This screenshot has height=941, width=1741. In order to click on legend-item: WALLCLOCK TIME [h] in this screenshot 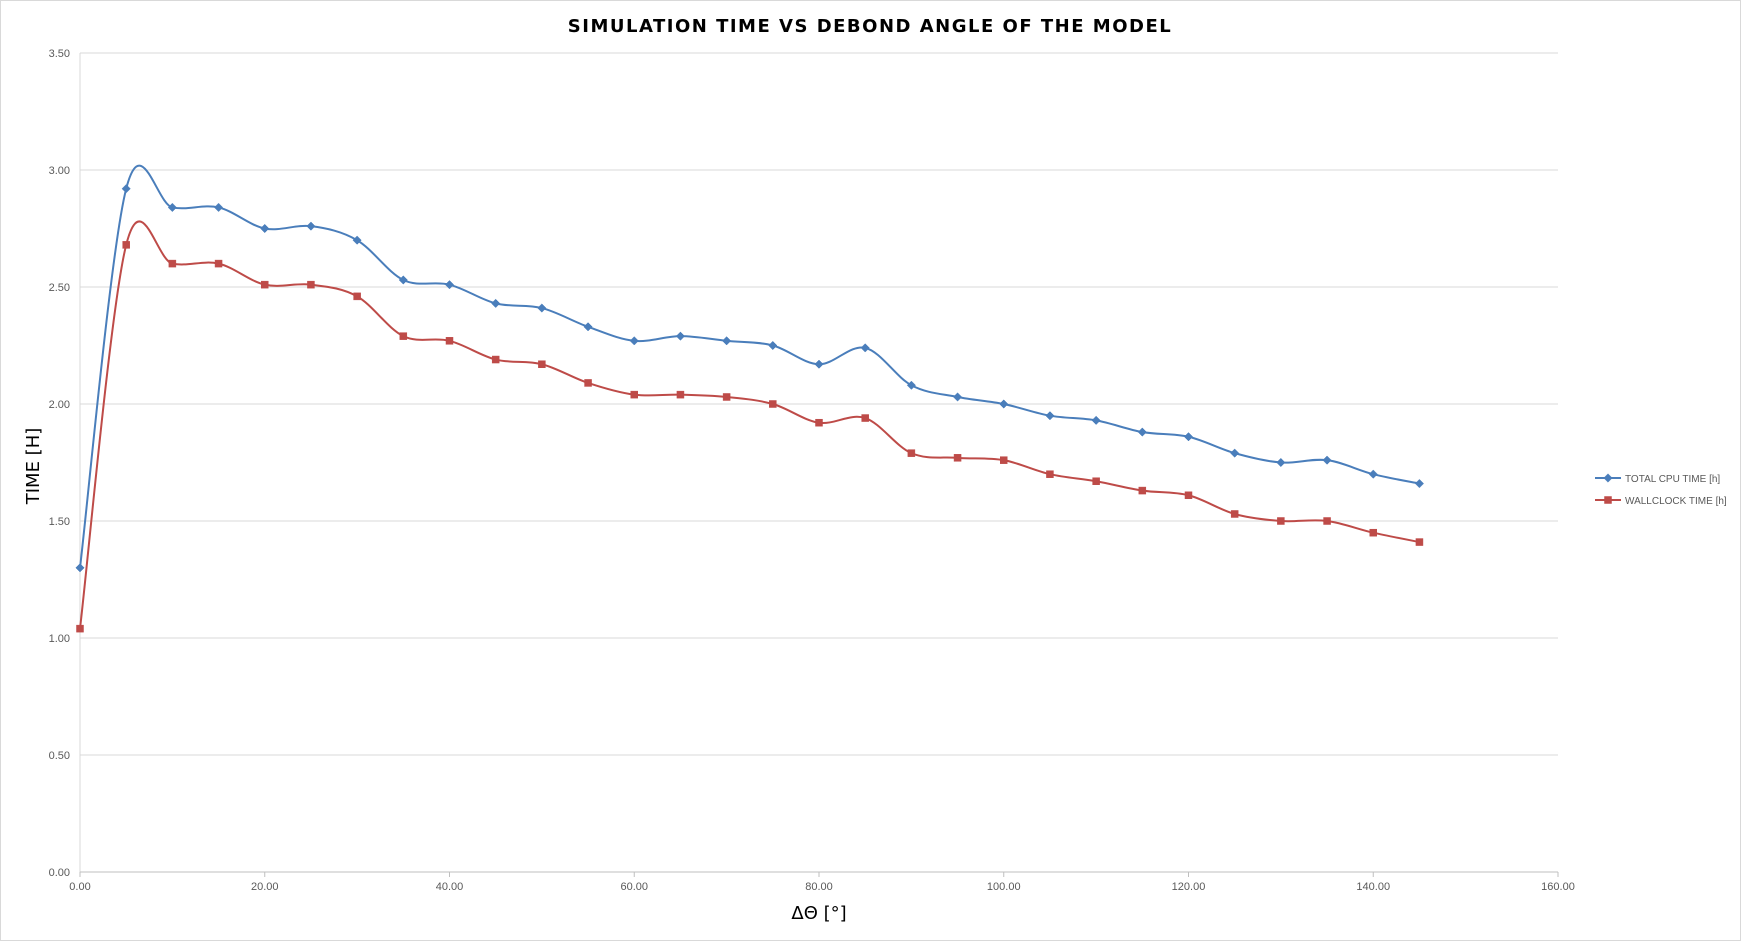, I will do `click(1661, 501)`.